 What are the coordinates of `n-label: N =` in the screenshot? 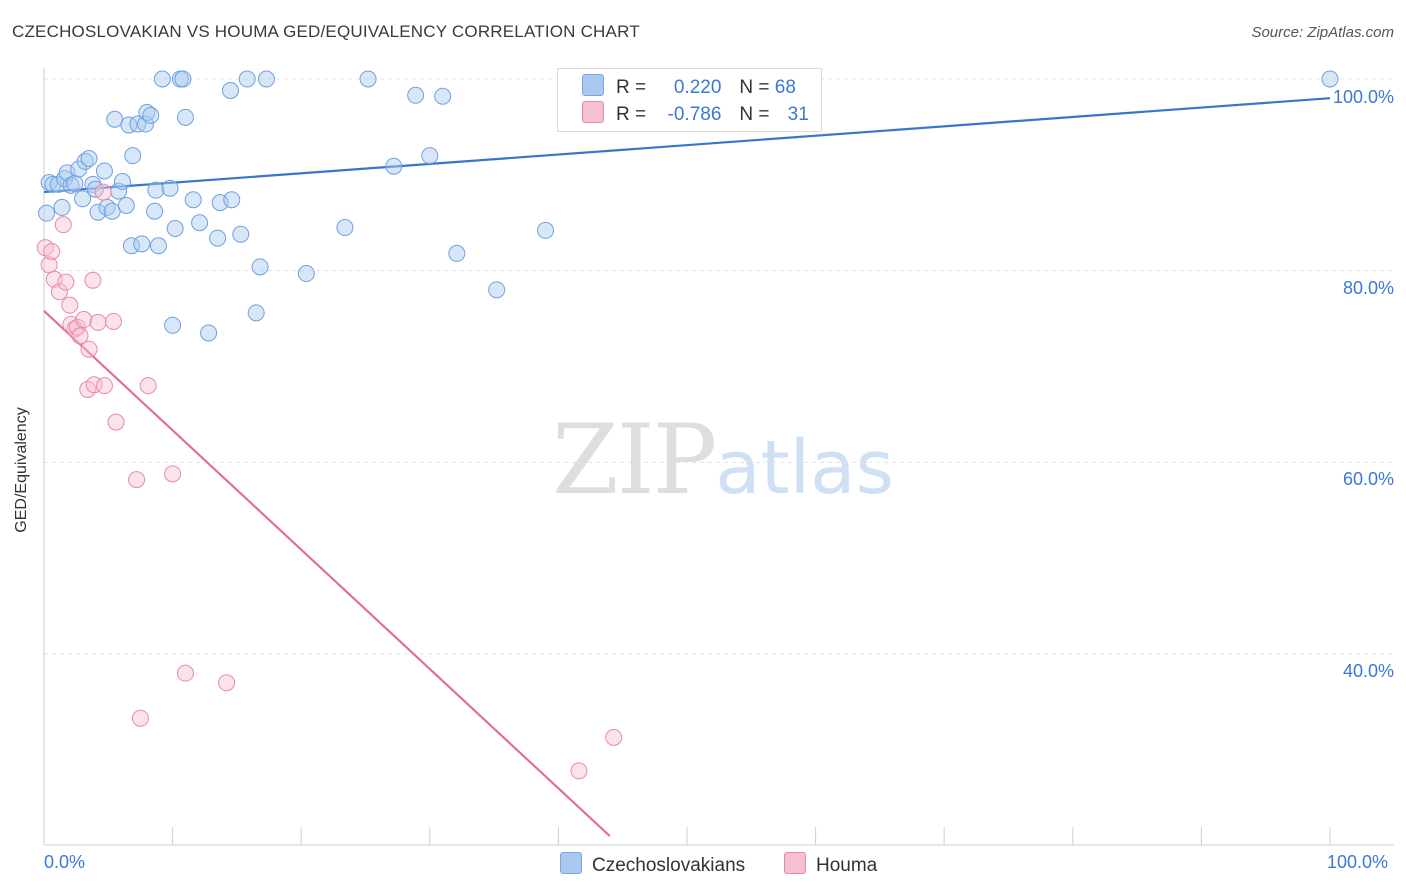 It's located at (754, 114).